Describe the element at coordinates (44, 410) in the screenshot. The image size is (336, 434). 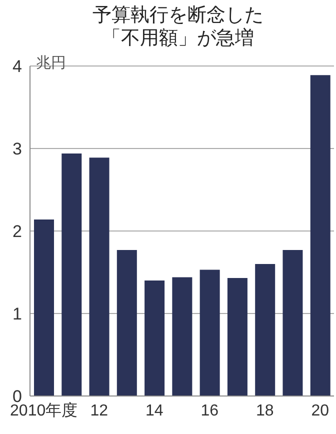
I see `x-tick-label: 2010年度` at that location.